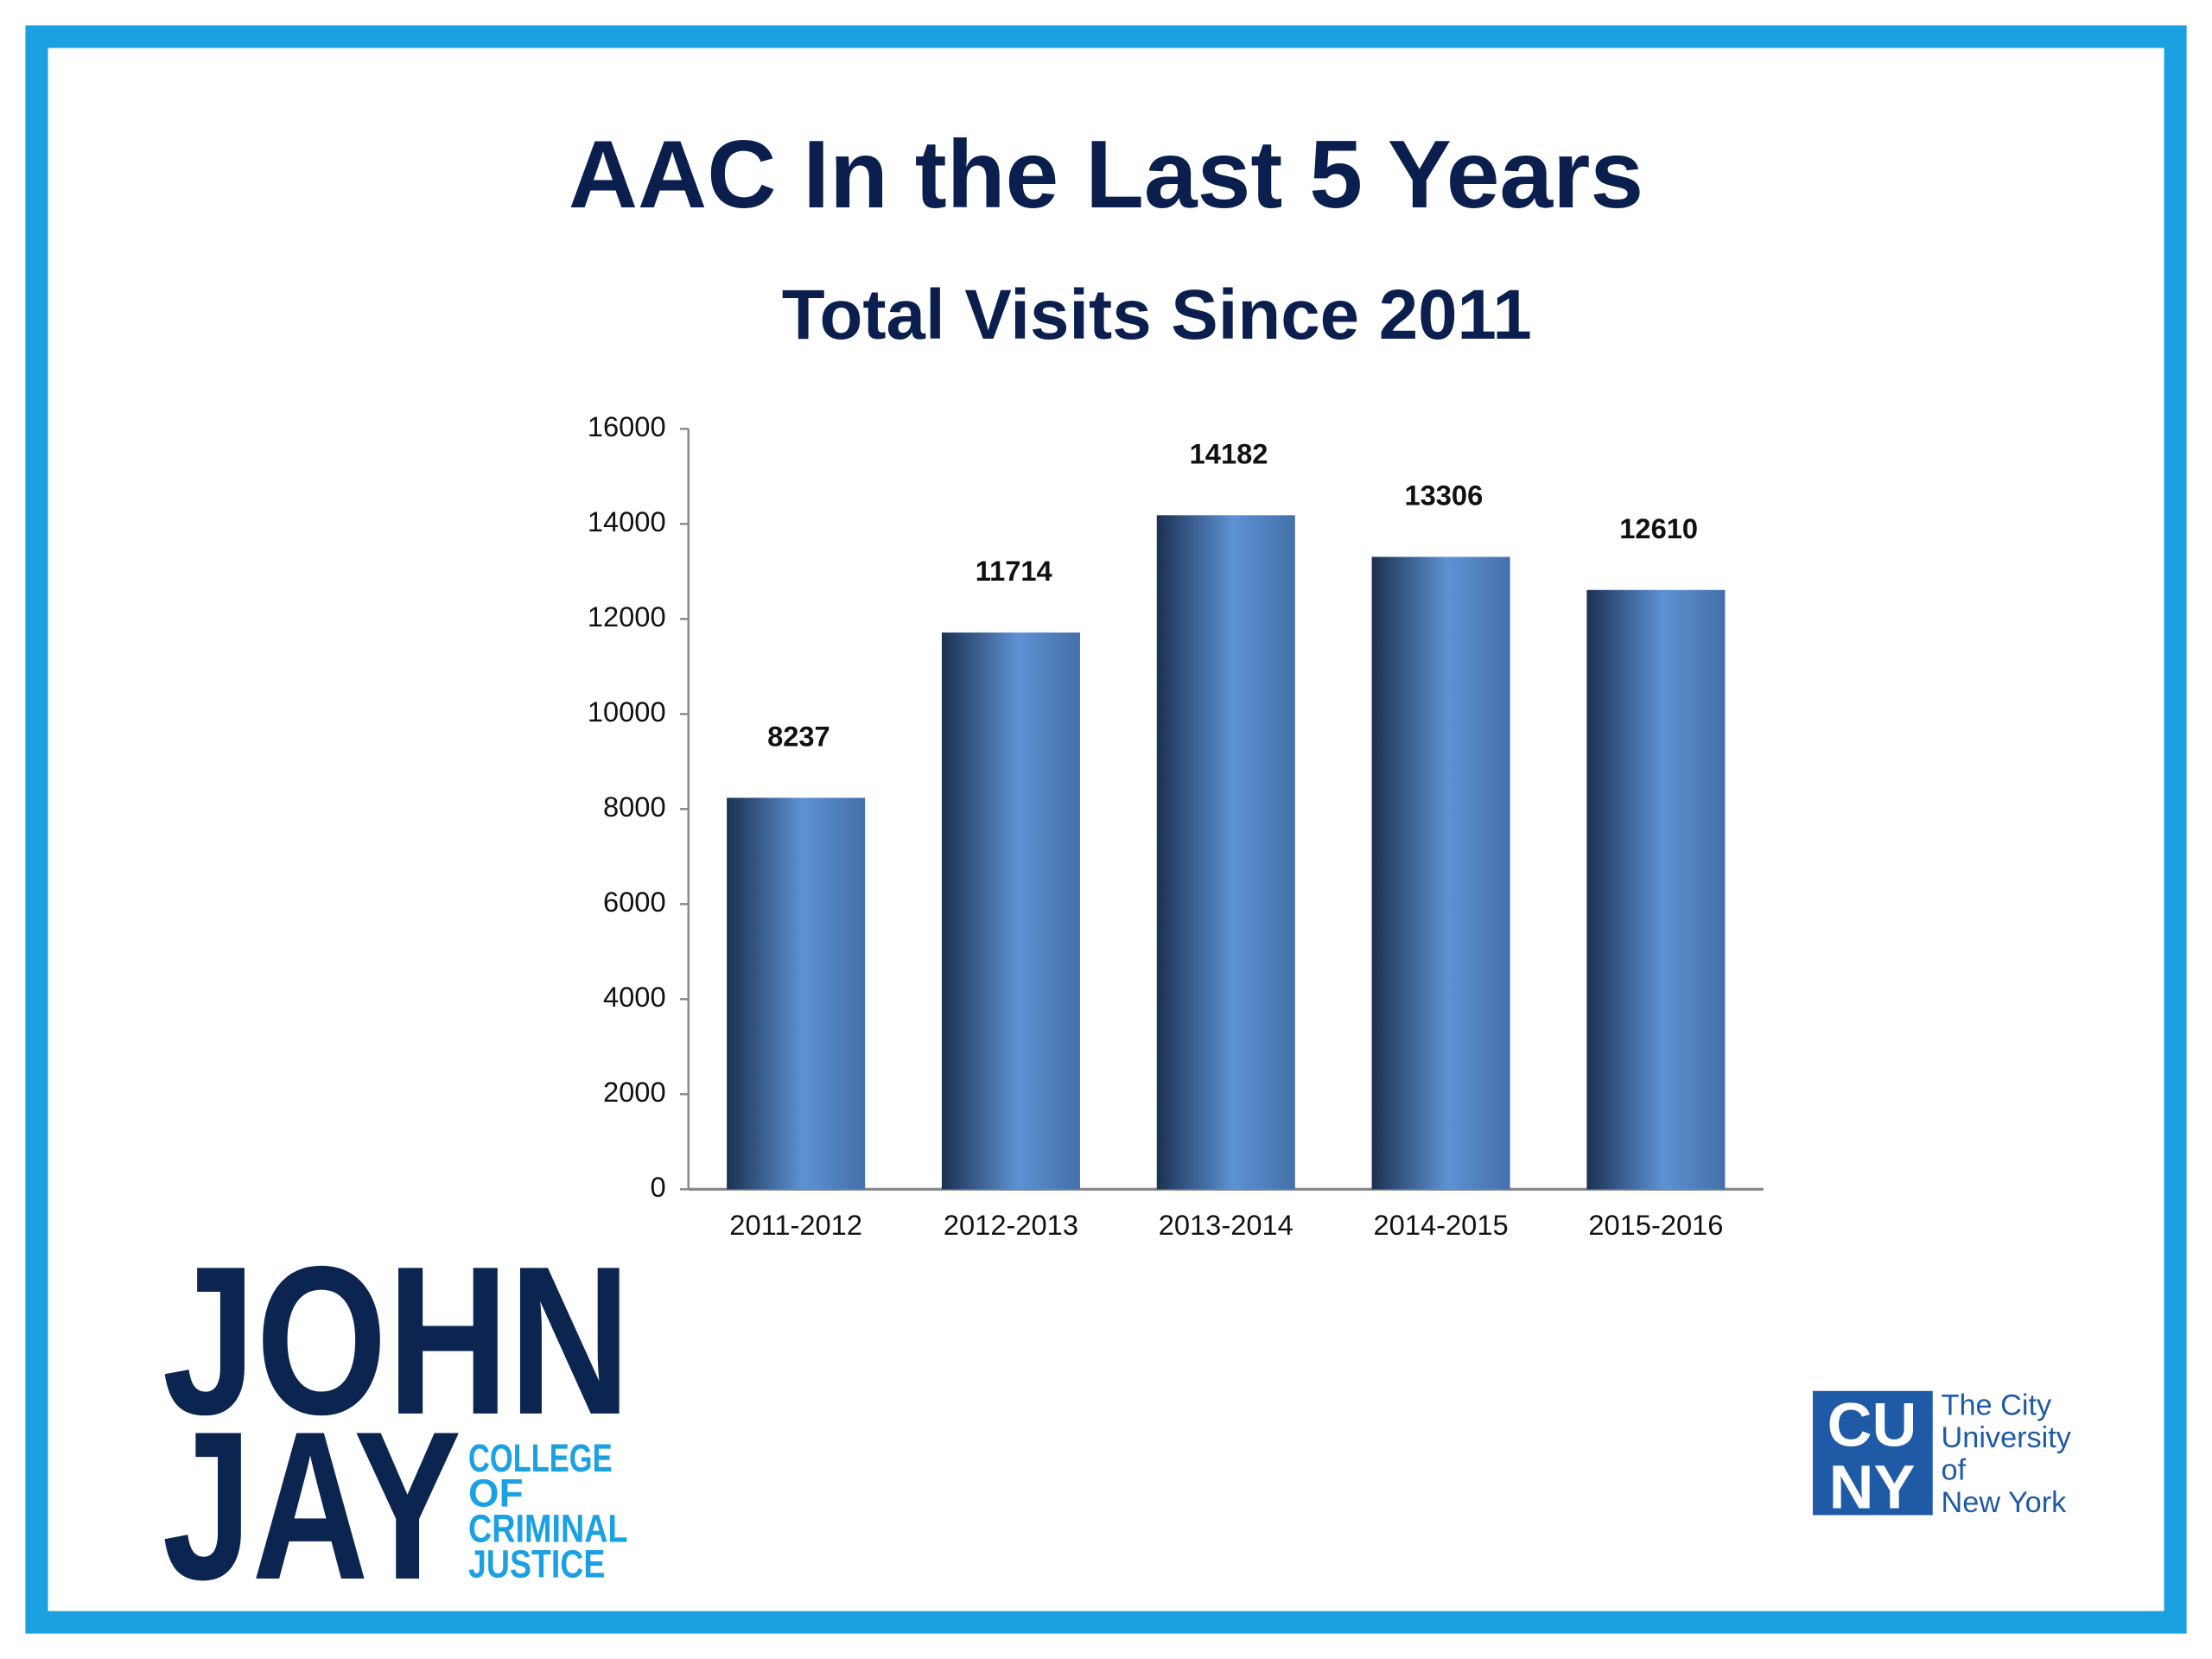 This screenshot has width=2212, height=1659. Describe the element at coordinates (627, 521) in the screenshot. I see `y-tick-label: 14000` at that location.